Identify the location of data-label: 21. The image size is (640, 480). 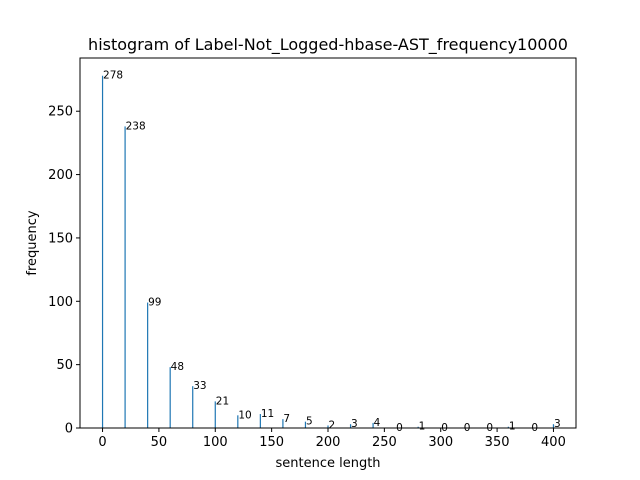
(222, 401).